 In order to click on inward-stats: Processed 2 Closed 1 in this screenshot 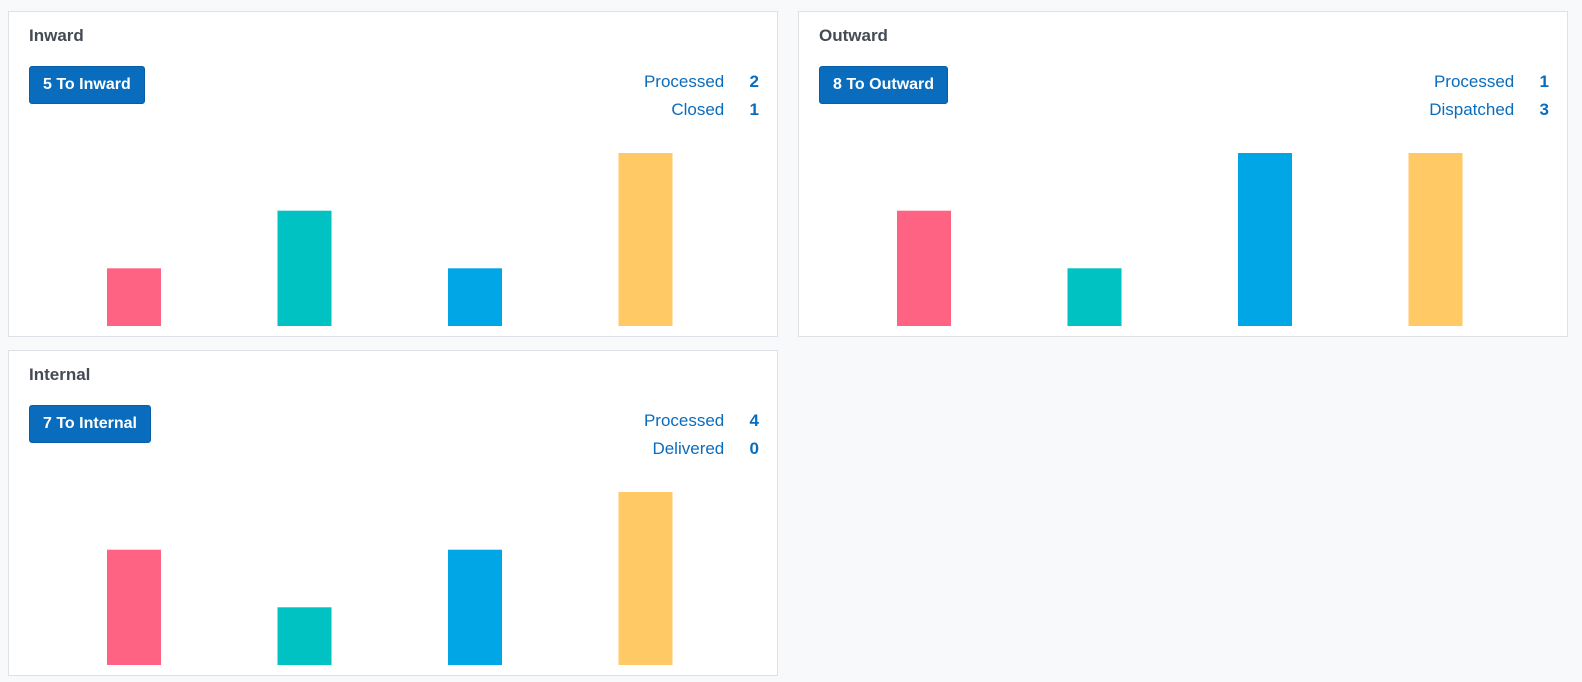, I will do `click(701, 96)`.